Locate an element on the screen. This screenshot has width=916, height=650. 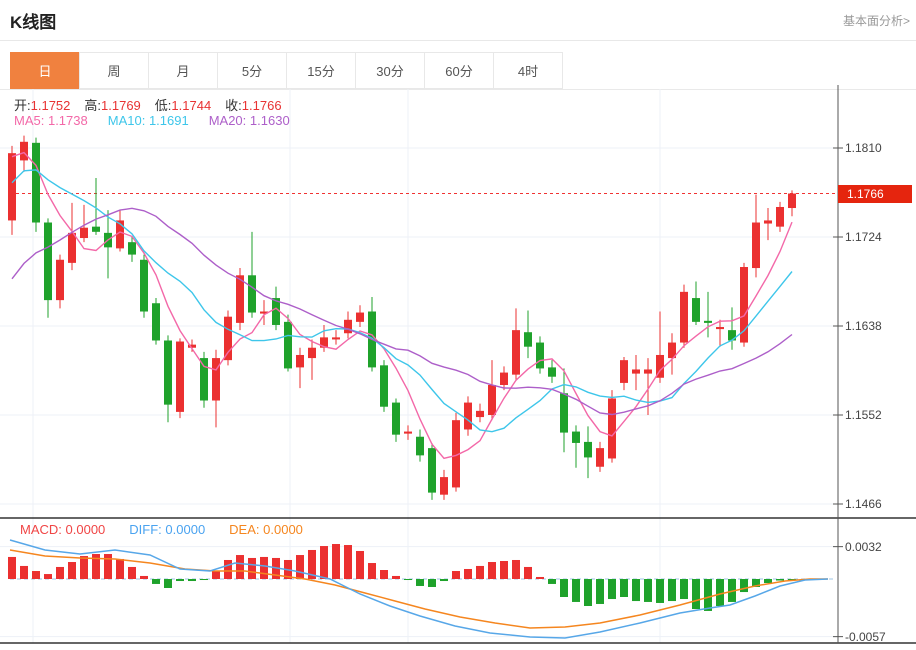
close-item: 收:1.1766 is located at coordinates (253, 105).